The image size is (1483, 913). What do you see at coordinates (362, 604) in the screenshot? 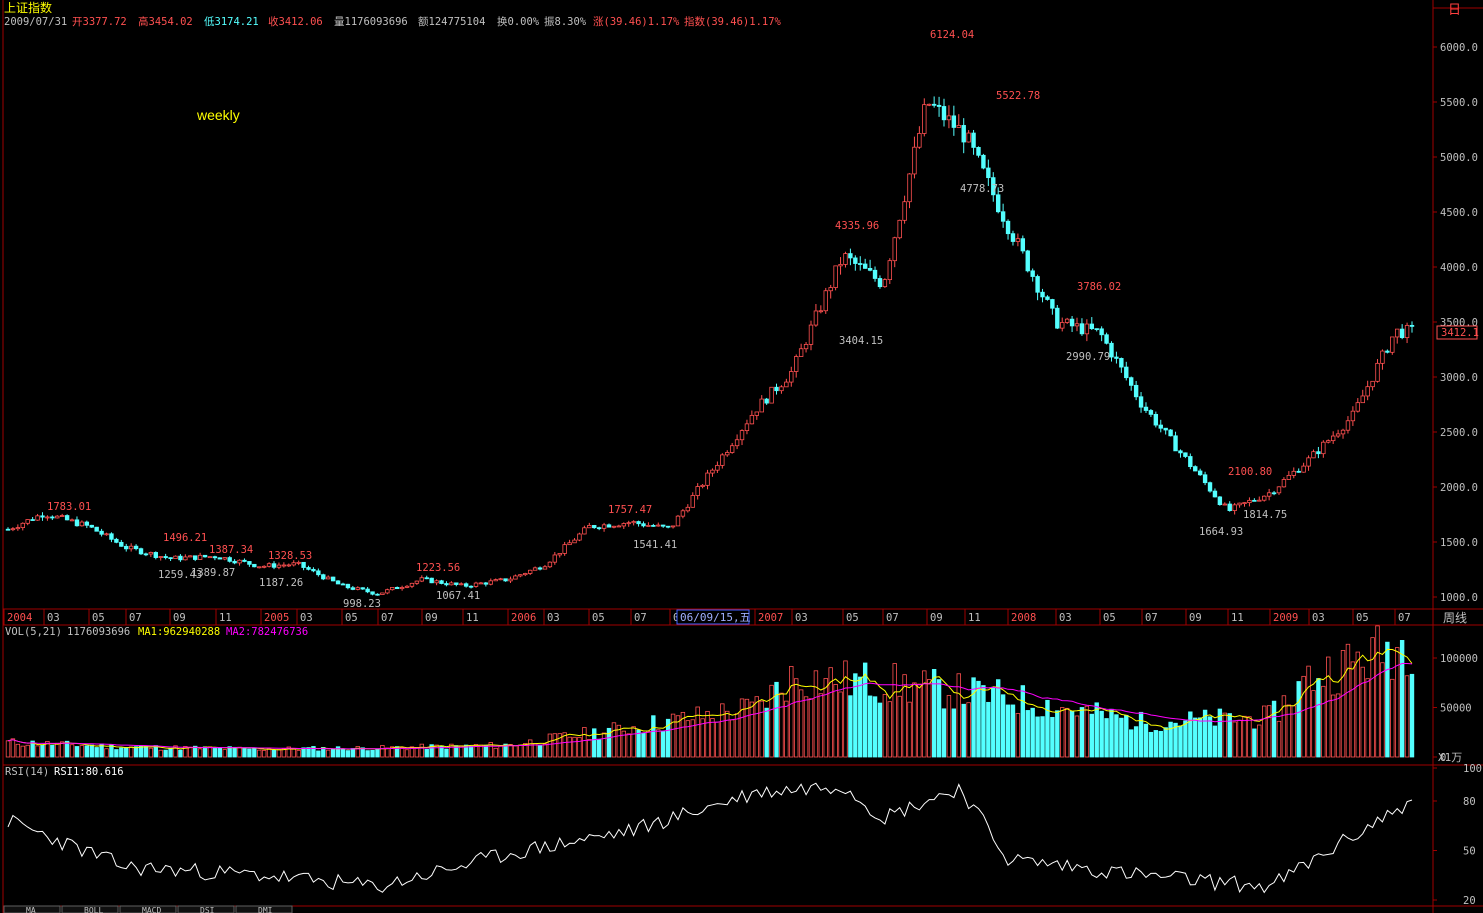
I see `price-annotation: 998.23` at bounding box center [362, 604].